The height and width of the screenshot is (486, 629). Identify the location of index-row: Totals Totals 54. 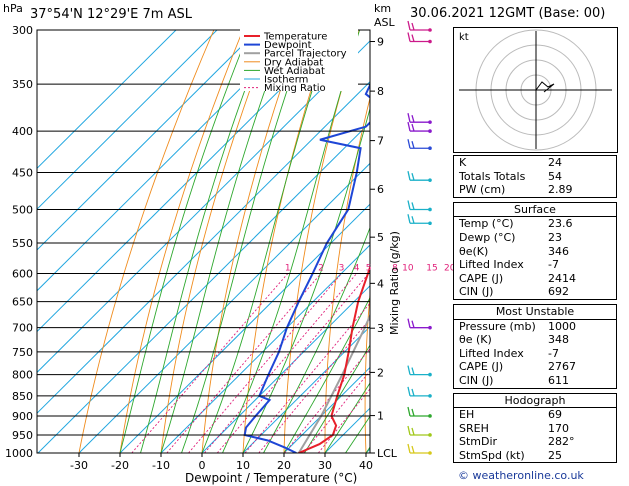
(535, 177).